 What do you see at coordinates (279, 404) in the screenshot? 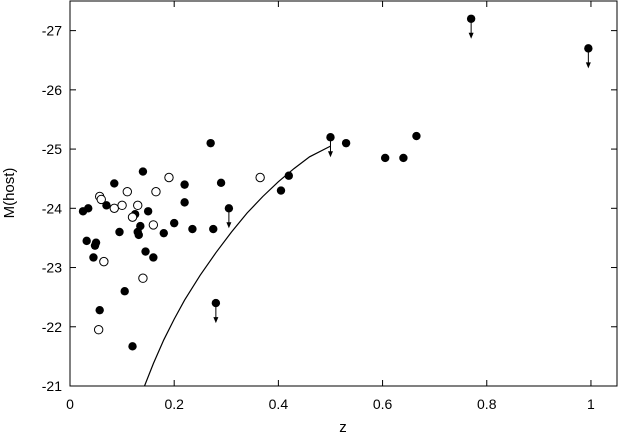
I see `x-tick-label: 0.4` at bounding box center [279, 404].